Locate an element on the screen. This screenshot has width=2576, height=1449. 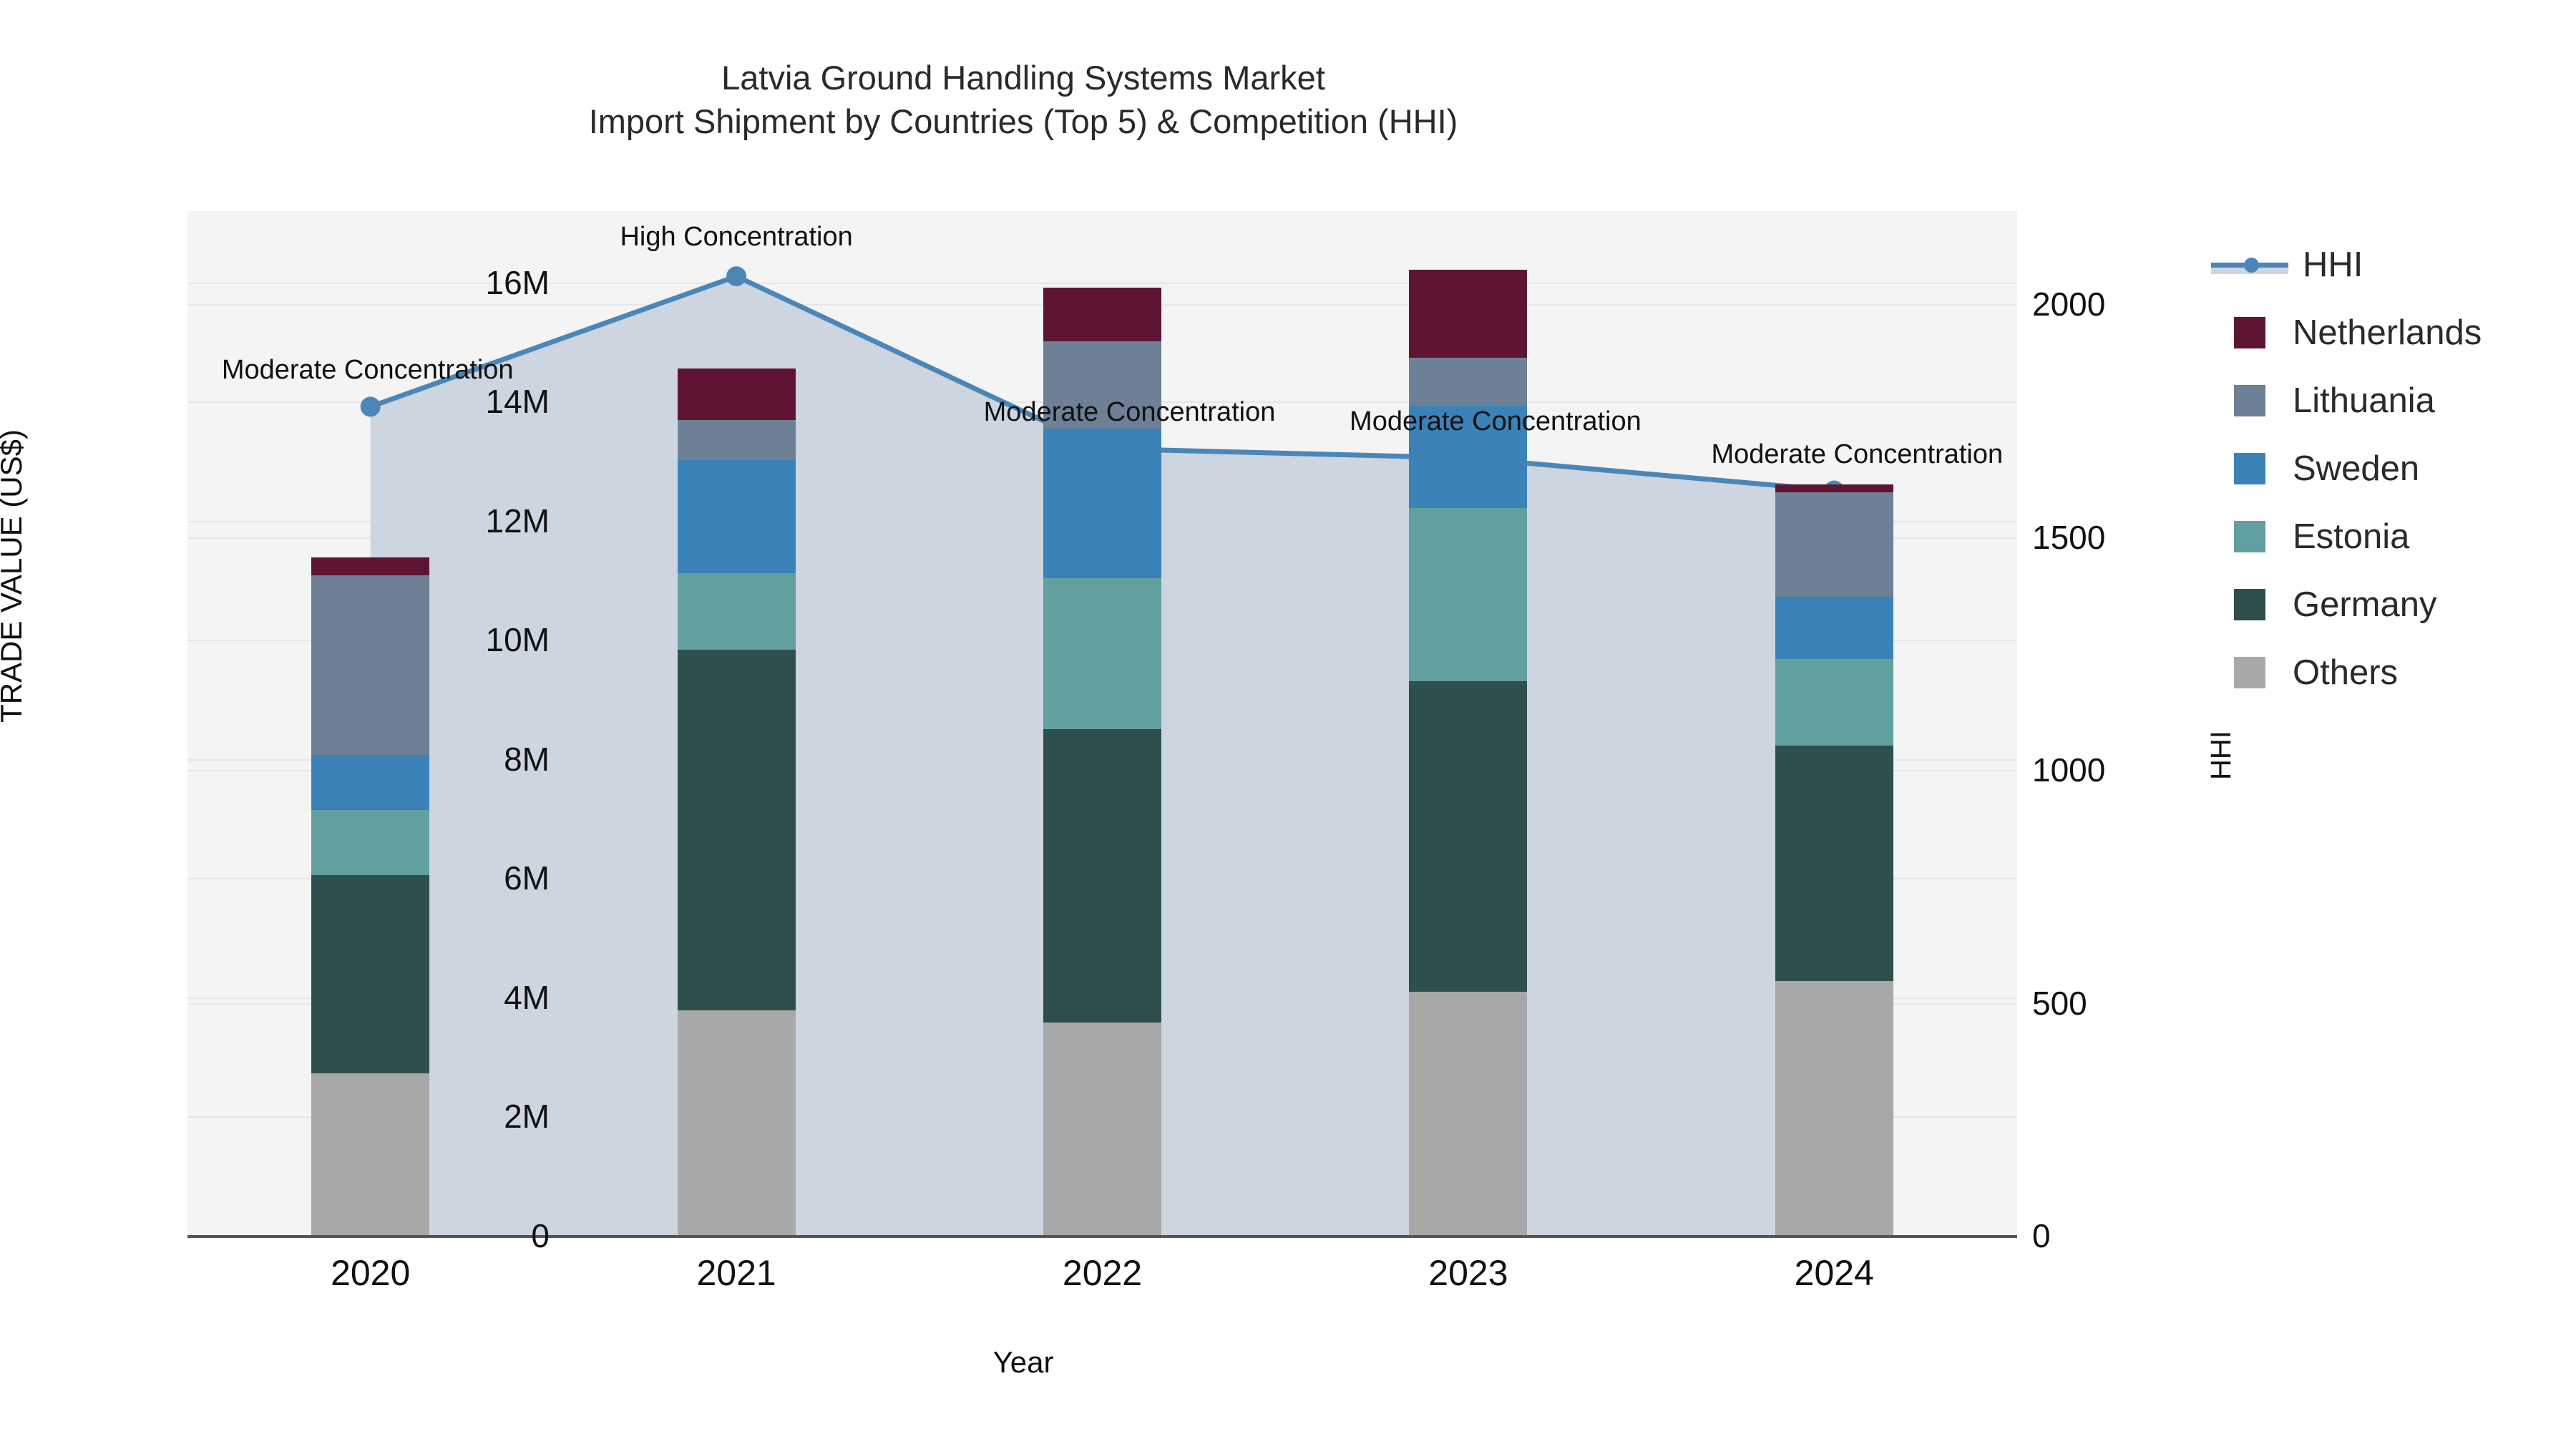
y-axis-tick-label: 8M is located at coordinates (527, 759).